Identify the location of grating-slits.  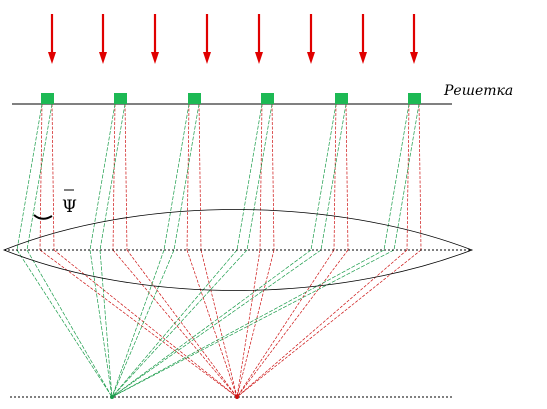
(231, 98).